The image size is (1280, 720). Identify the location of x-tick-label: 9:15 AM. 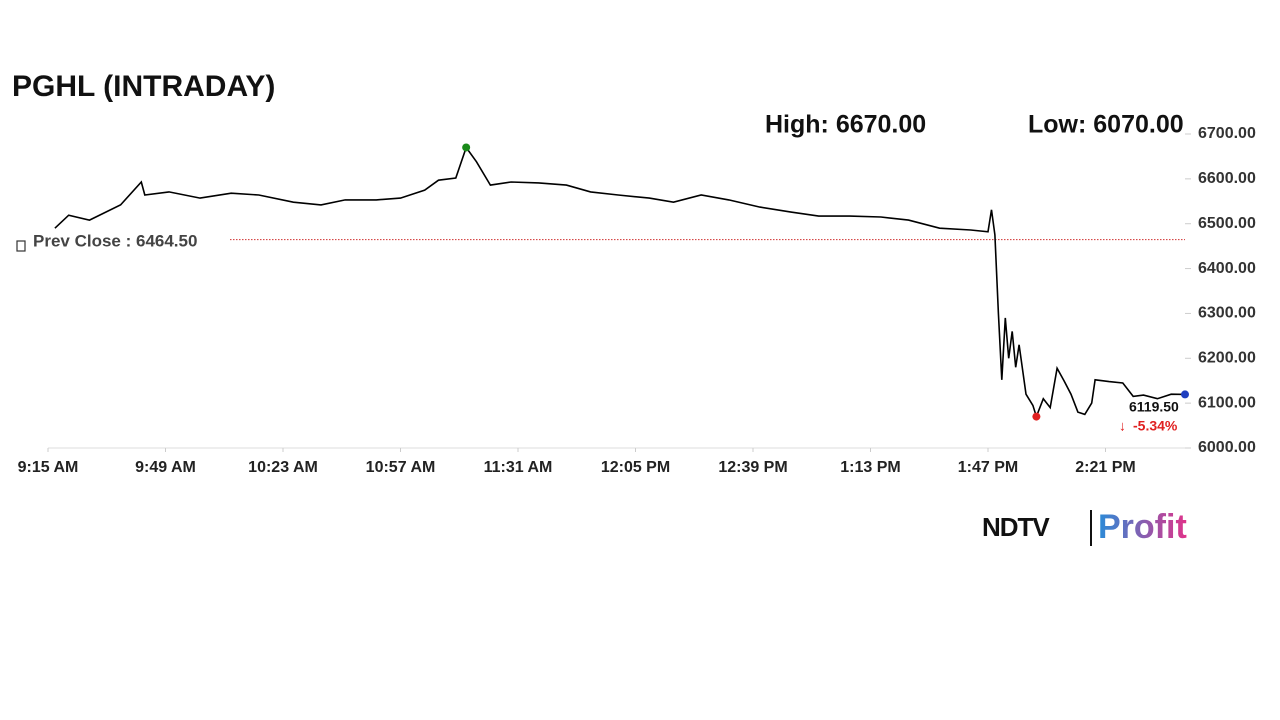
(48, 467).